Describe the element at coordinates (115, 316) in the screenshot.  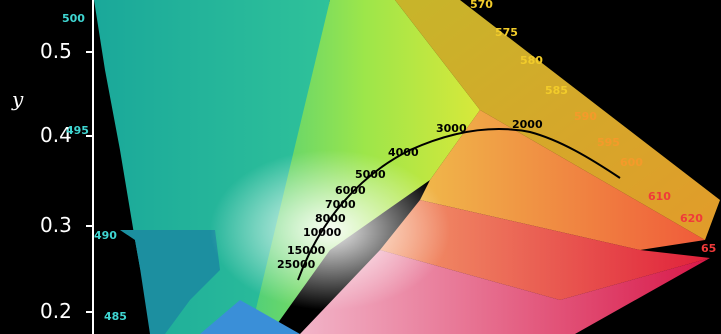
I see `wavelength-label: 485` at that location.